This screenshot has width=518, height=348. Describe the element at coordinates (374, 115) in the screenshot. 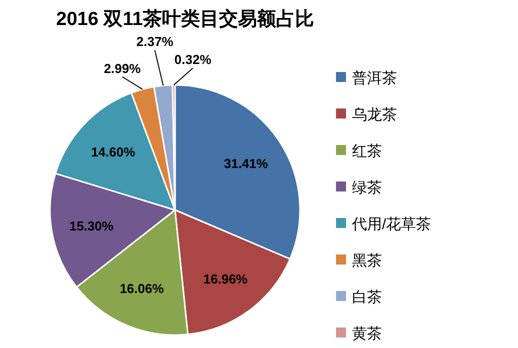

I see `legend-label: 乌龙茶` at that location.